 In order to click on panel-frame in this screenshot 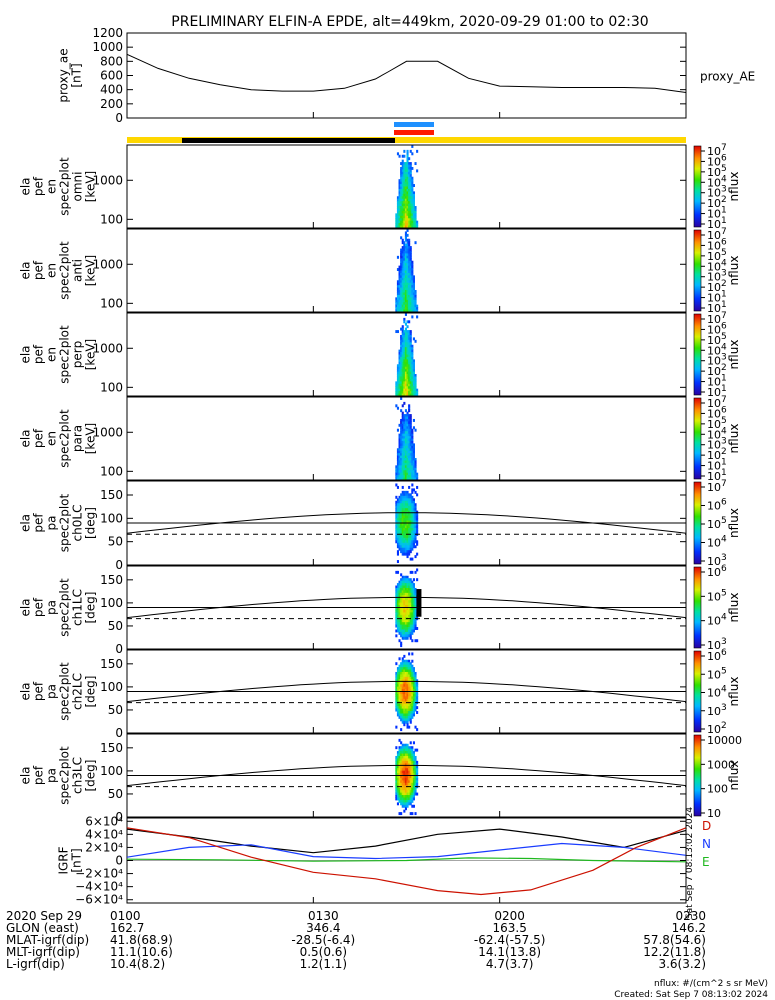, I will do `click(406, 186)`.